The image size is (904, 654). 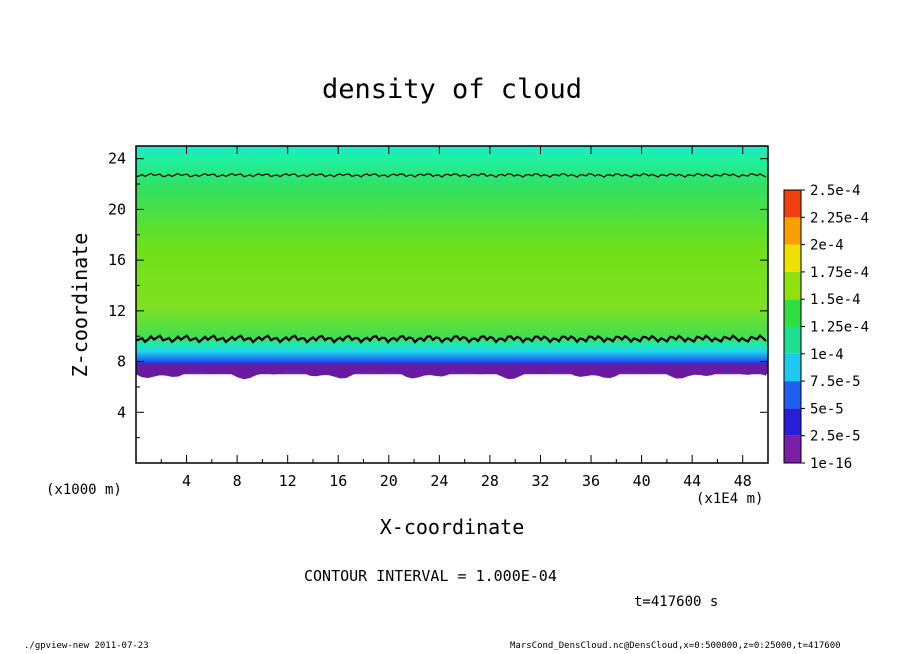 What do you see at coordinates (835, 437) in the screenshot?
I see `colorbar-label: 2.5e-5` at bounding box center [835, 437].